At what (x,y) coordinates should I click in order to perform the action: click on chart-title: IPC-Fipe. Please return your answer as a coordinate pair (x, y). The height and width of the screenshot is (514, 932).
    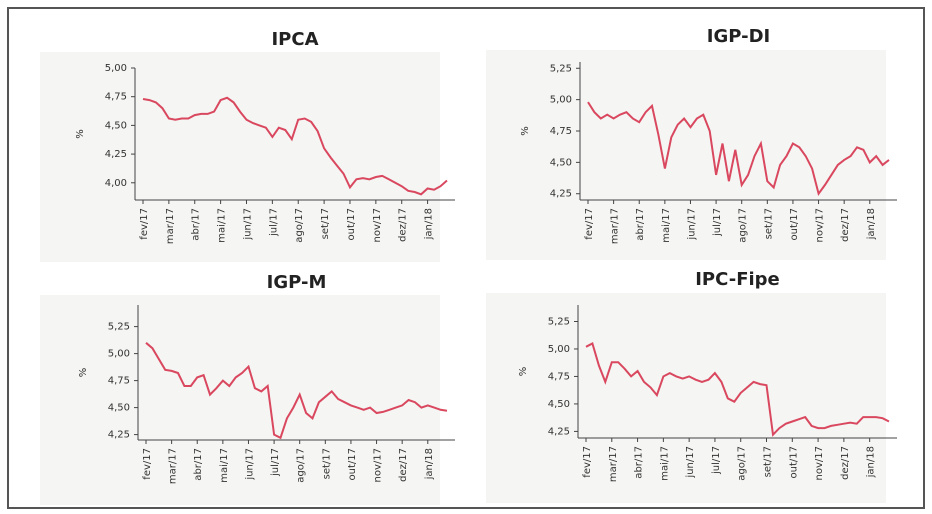
    Looking at the image, I should click on (737, 279).